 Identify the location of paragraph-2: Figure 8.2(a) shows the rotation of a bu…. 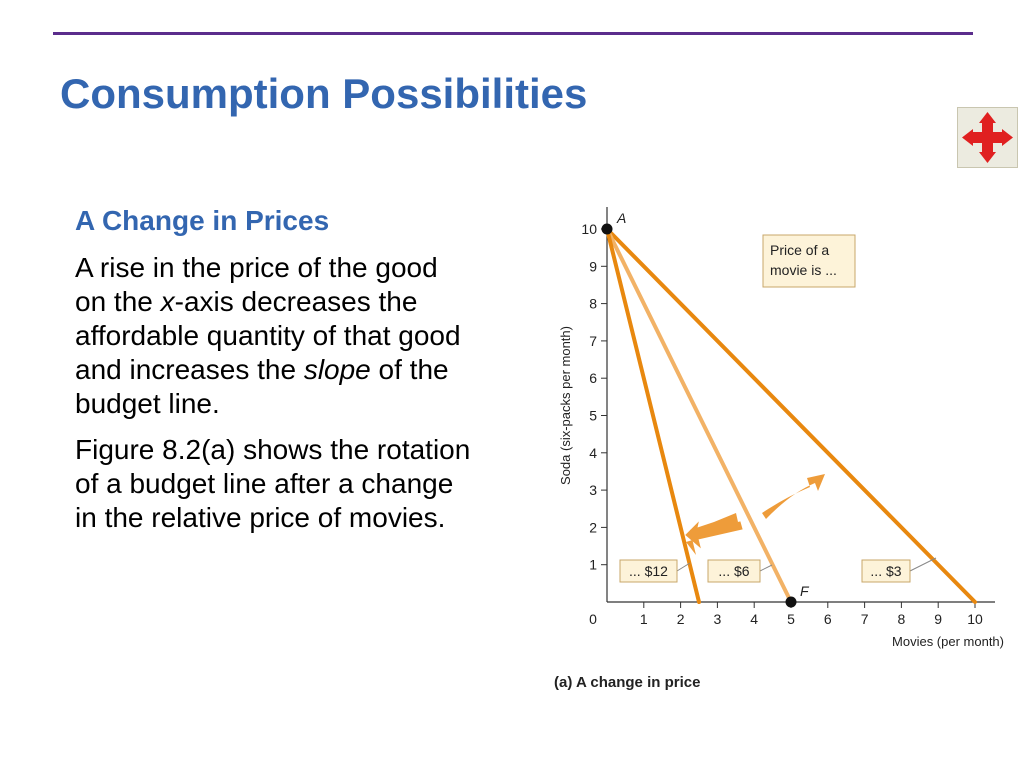
(273, 483).